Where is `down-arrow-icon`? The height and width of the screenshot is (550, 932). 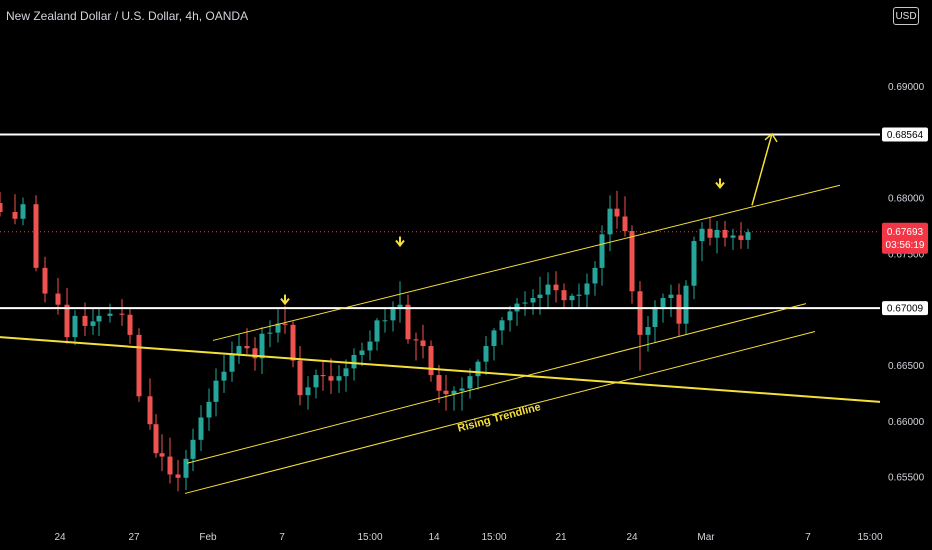 down-arrow-icon is located at coordinates (720, 184).